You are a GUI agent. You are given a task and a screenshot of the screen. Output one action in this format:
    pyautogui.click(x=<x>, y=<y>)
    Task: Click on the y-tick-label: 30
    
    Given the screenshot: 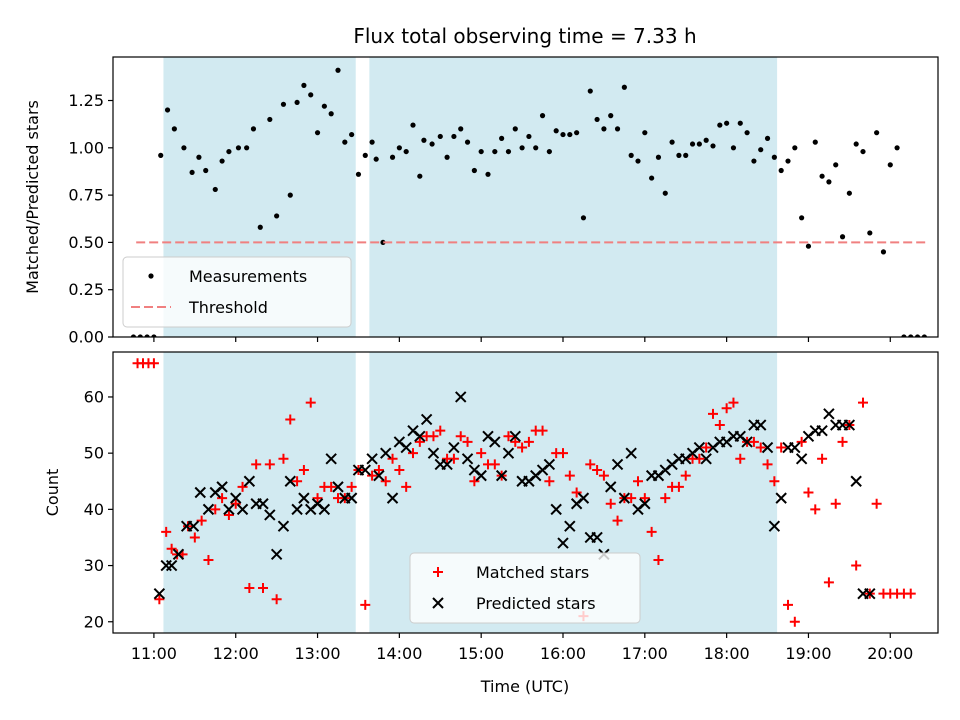 What is the action you would take?
    pyautogui.click(x=94, y=565)
    